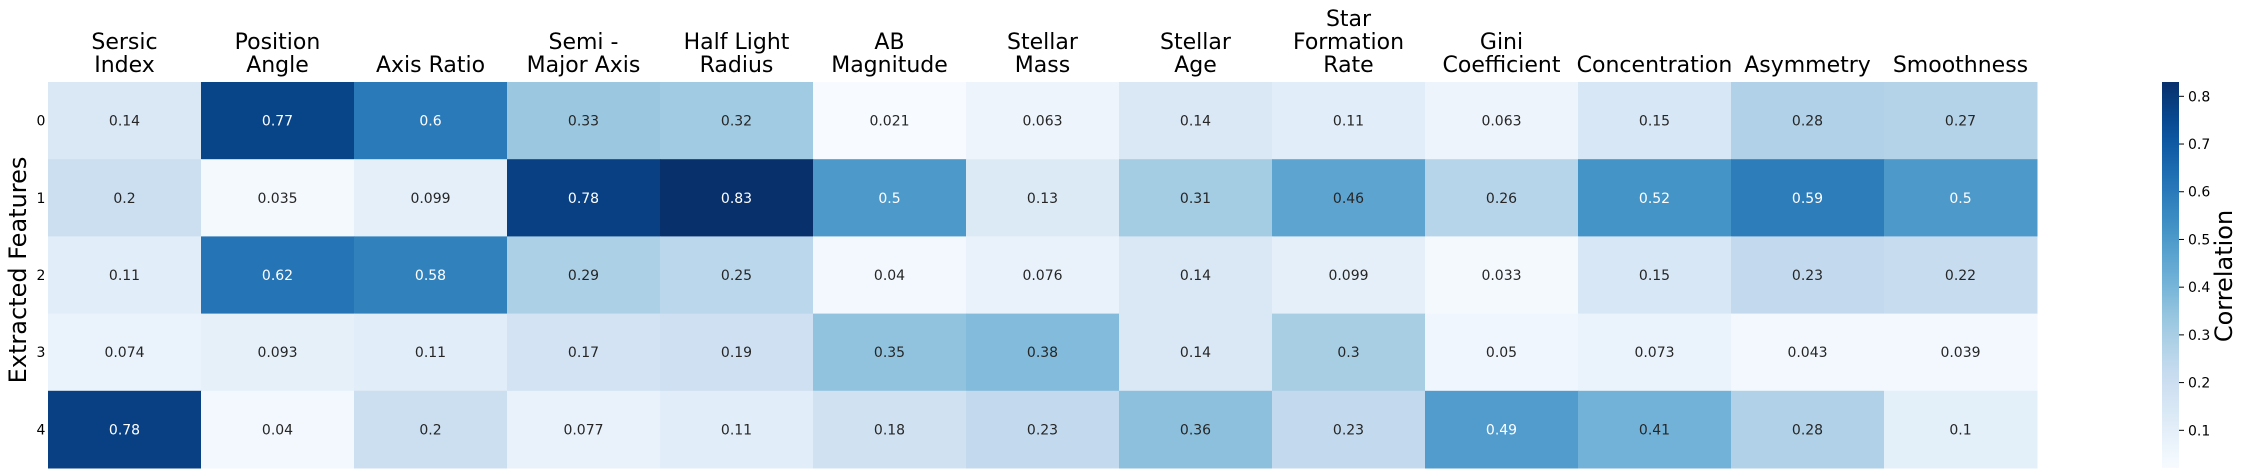  I want to click on column-label: AB, so click(889, 42).